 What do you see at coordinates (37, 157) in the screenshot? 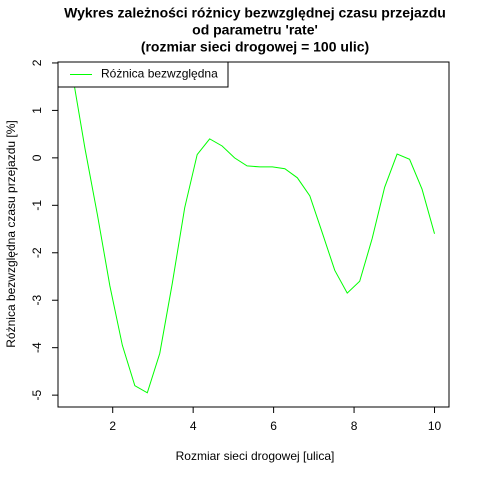
I see `y-tick-label: 0` at bounding box center [37, 157].